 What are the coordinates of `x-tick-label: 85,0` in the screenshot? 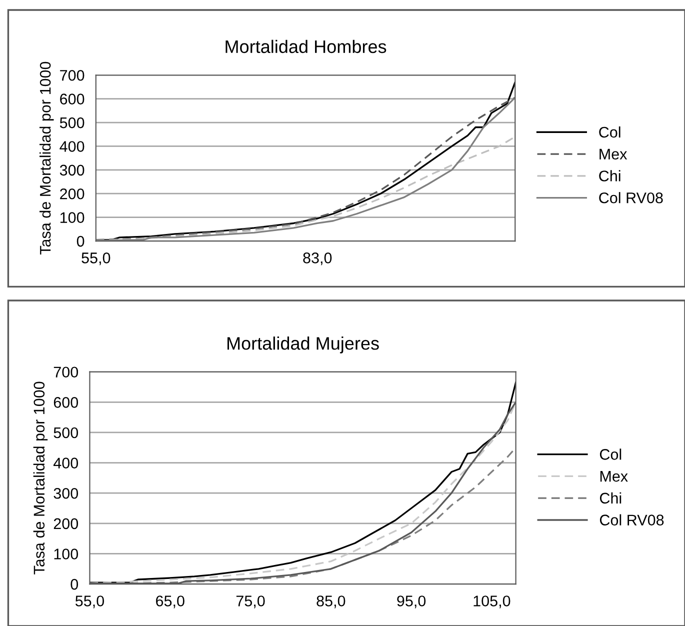 It's located at (331, 602).